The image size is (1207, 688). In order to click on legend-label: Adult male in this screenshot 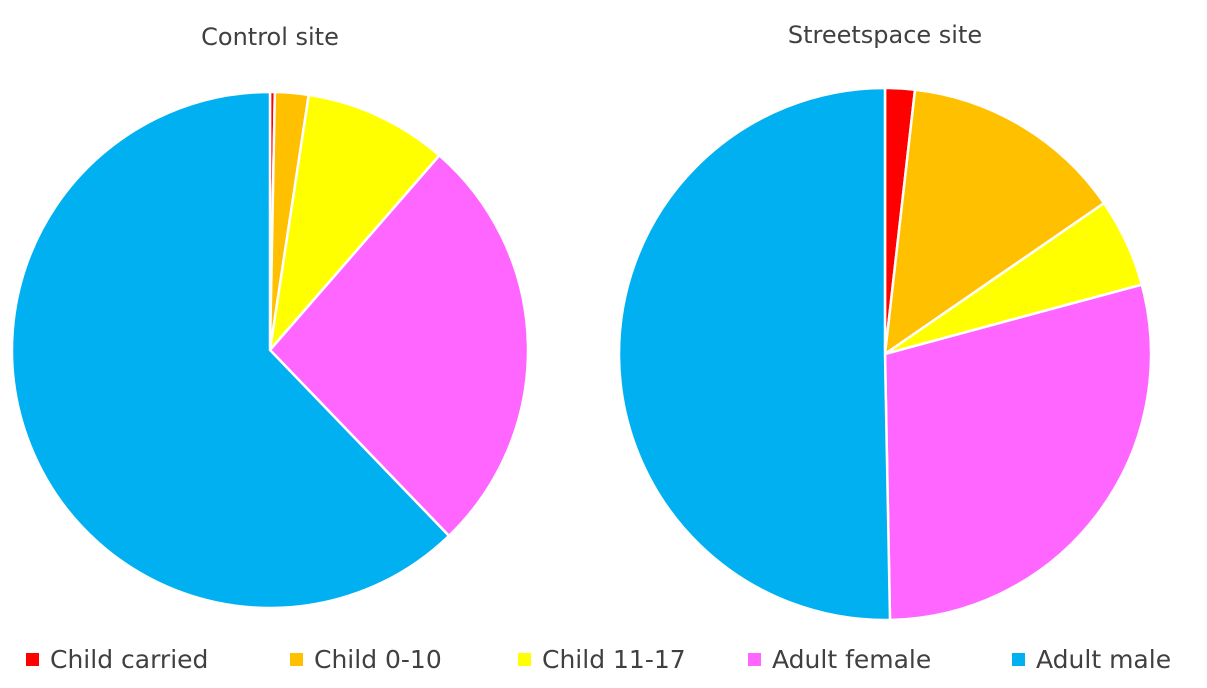, I will do `click(1103, 659)`.